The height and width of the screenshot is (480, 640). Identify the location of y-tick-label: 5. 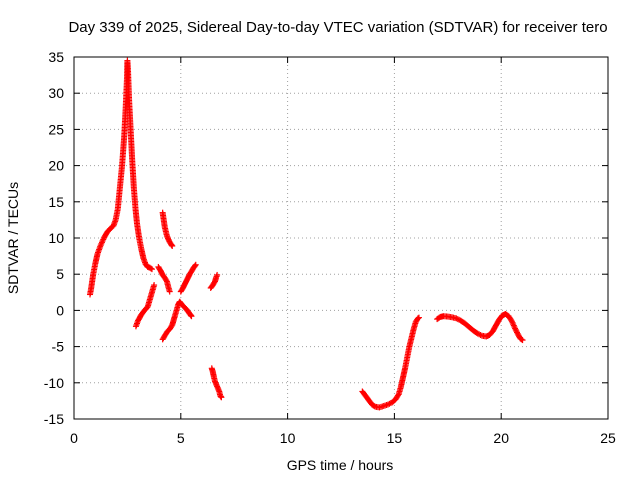
(60, 274).